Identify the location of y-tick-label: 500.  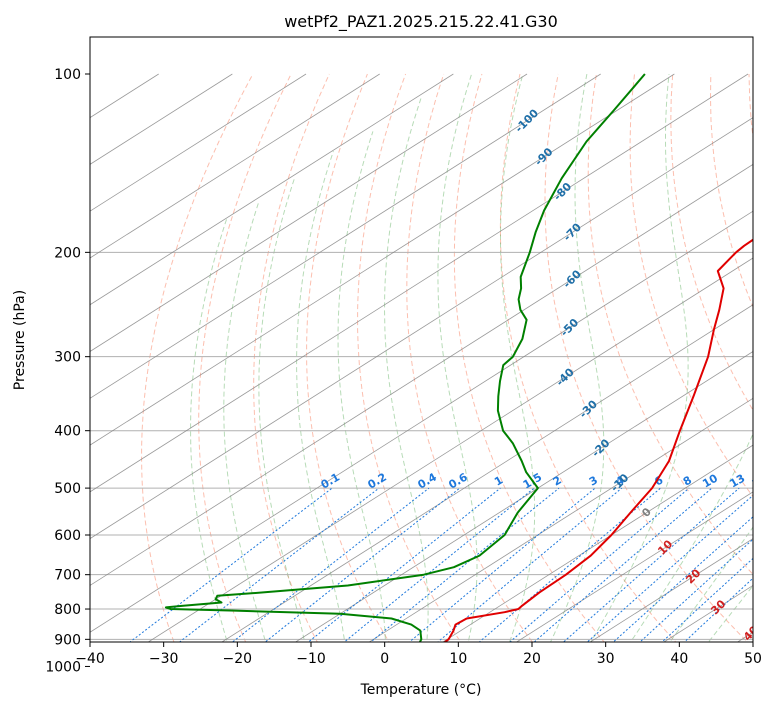
(67, 489).